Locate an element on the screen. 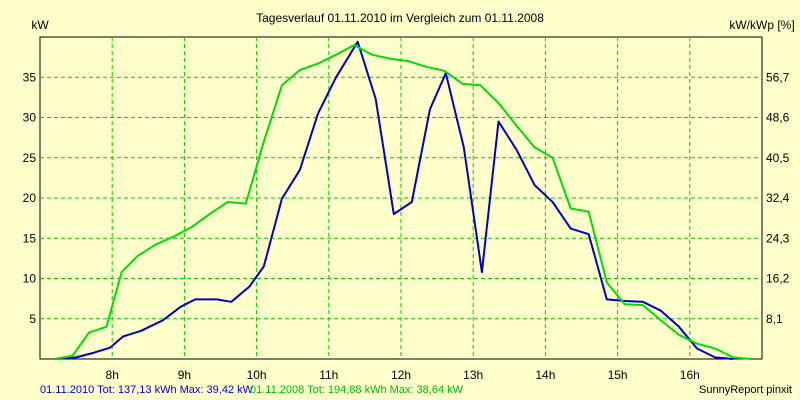 This screenshot has height=400, width=800. x-tick-label: 8h is located at coordinates (112, 375).